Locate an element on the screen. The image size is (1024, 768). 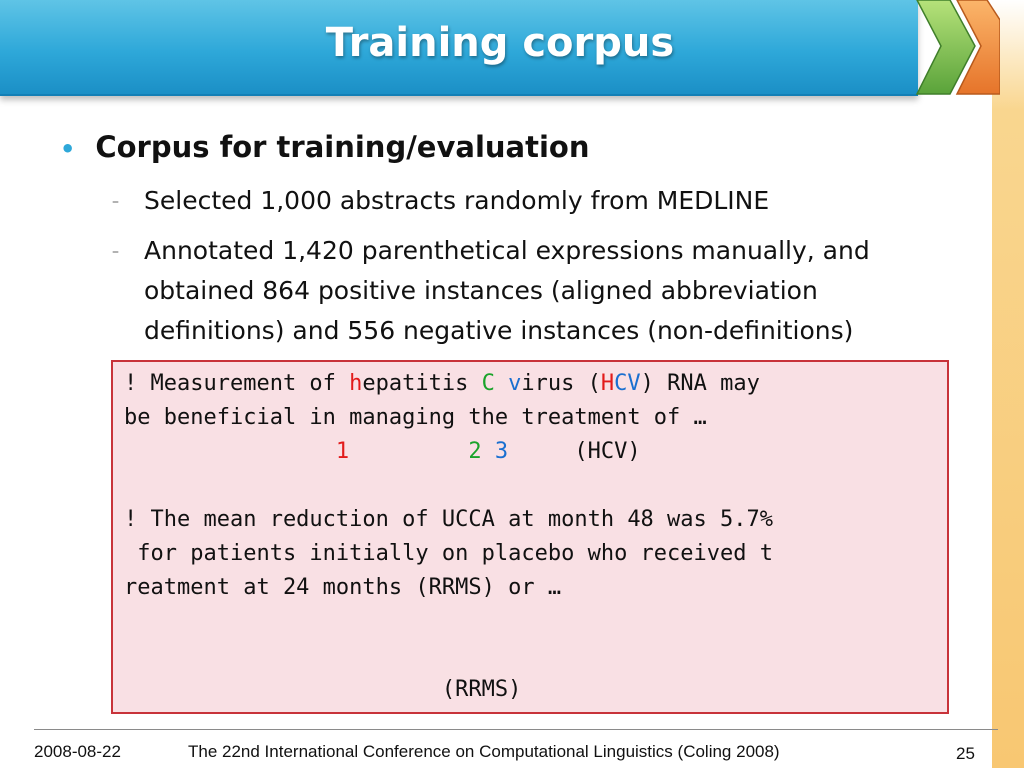
highlight-H: H is located at coordinates (607, 383).